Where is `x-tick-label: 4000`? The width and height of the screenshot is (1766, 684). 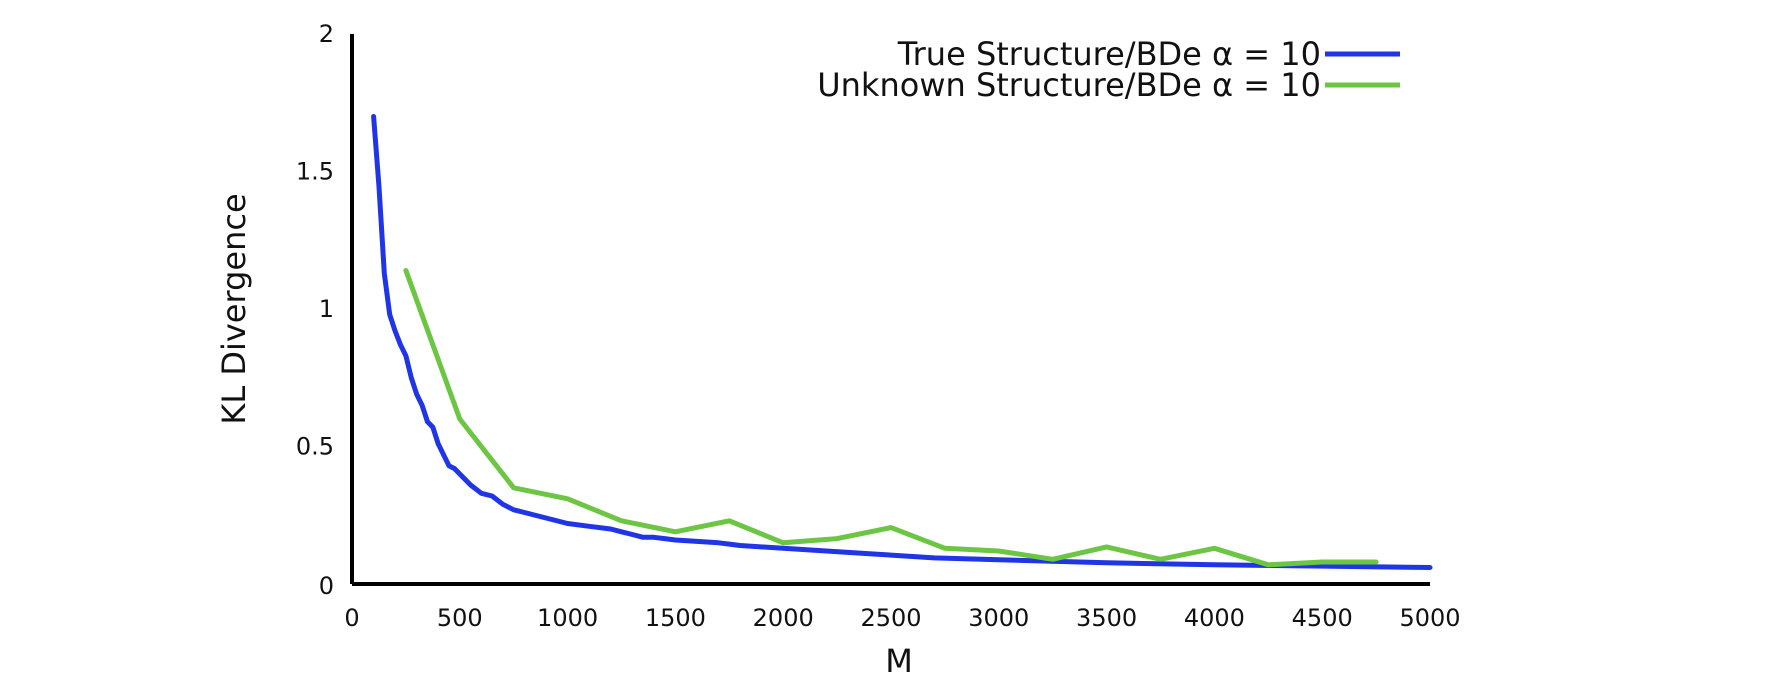 x-tick-label: 4000 is located at coordinates (1214, 618).